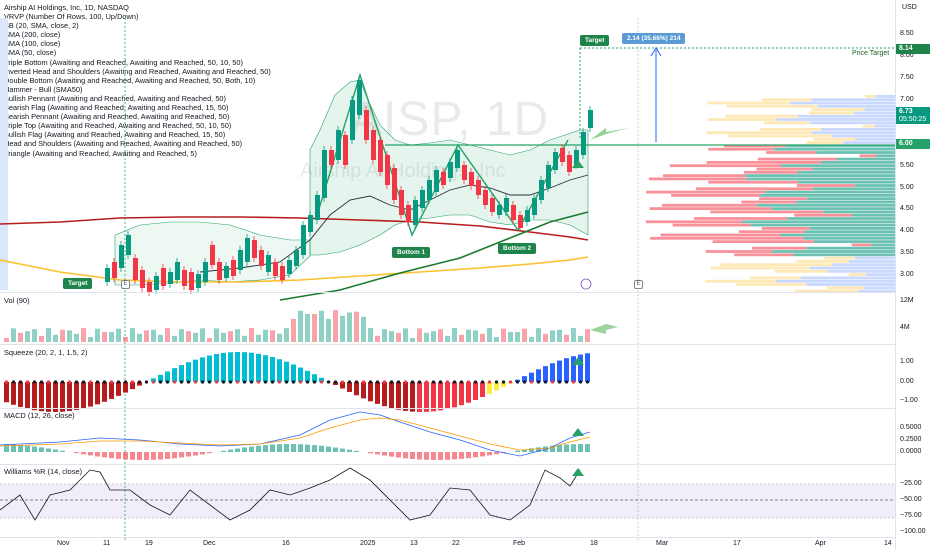 The image size is (932, 550). I want to click on williams-tick-50: −50.00, so click(911, 499).